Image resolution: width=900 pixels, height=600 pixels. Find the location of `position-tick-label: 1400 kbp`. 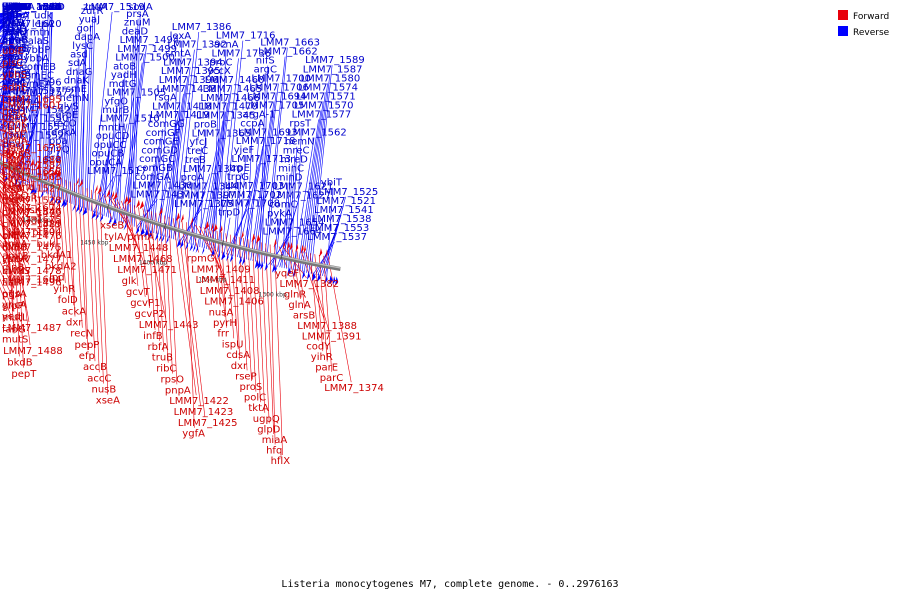

position-tick-label: 1400 kbp is located at coordinates (153, 262).